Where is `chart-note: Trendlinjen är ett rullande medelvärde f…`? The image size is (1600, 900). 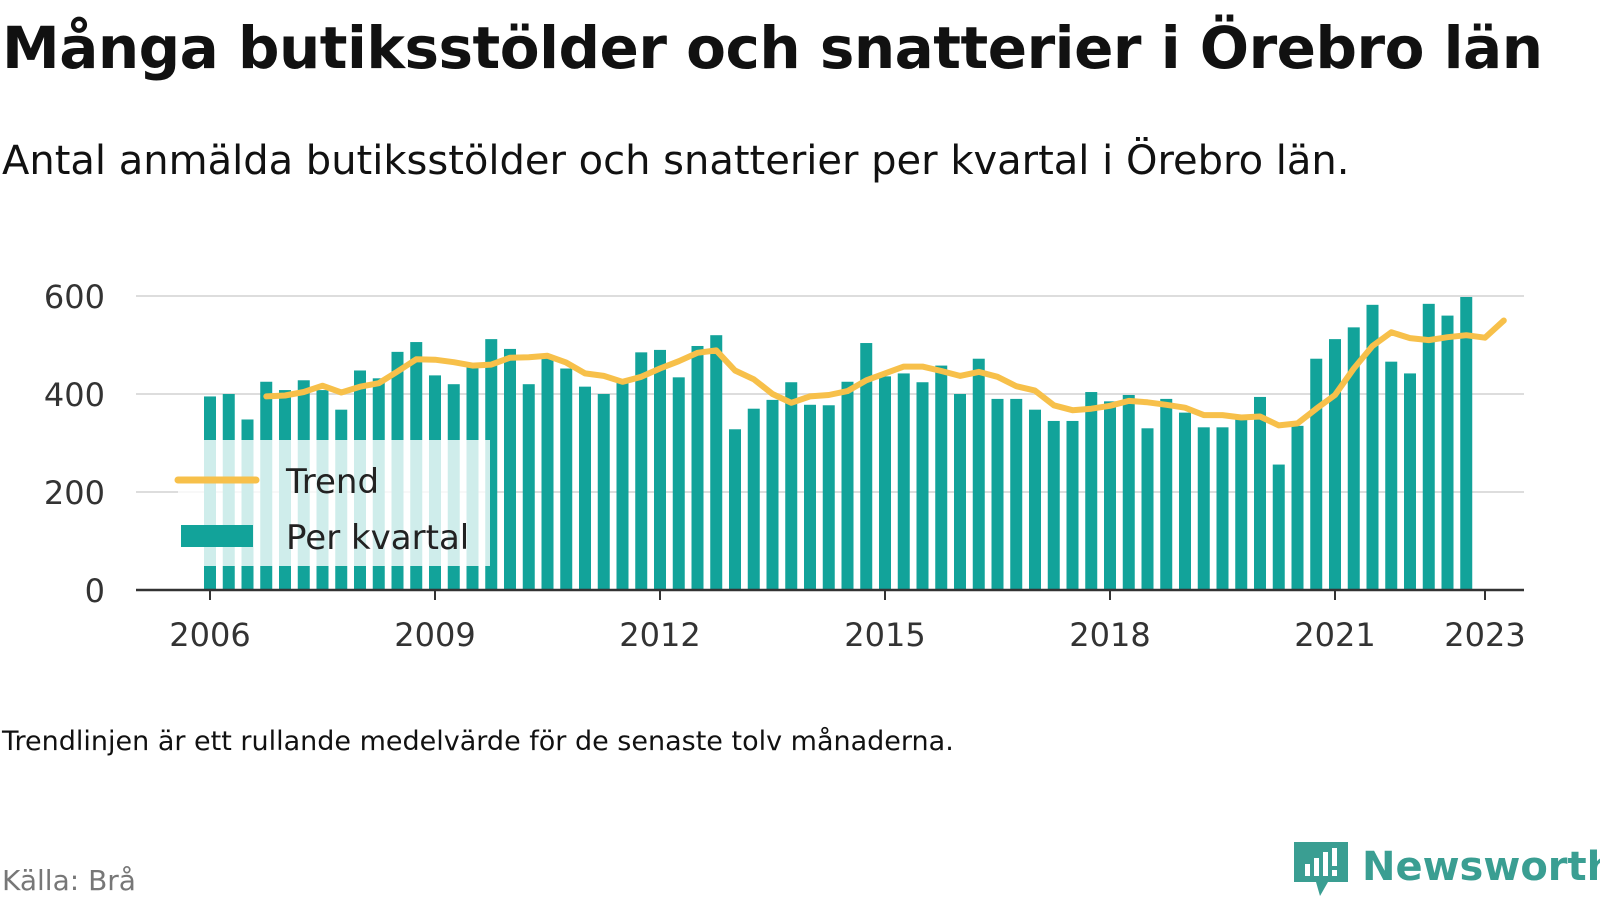 chart-note: Trendlinjen är ett rullande medelvärde f… is located at coordinates (478, 741).